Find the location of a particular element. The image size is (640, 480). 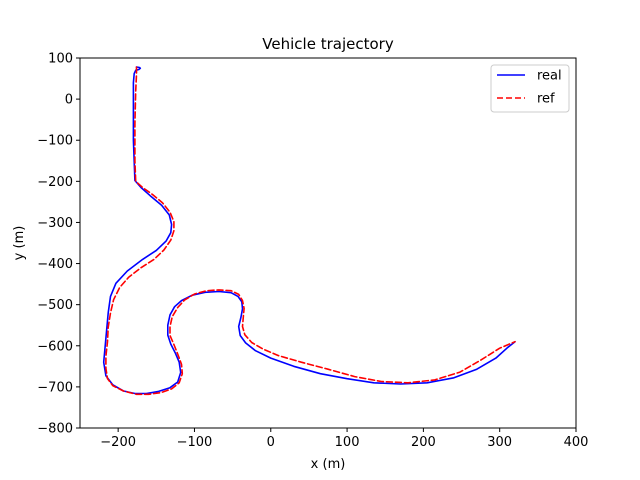

y-tick-label: −400 is located at coordinates (55, 264).